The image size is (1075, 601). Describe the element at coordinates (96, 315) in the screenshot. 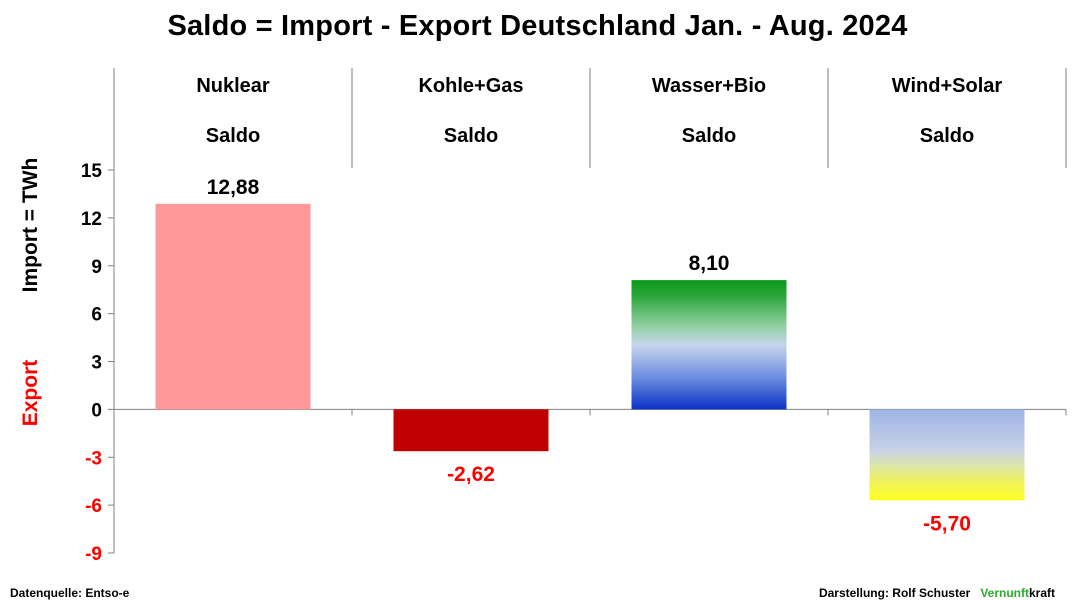

I see `y-tick-label: 6` at that location.